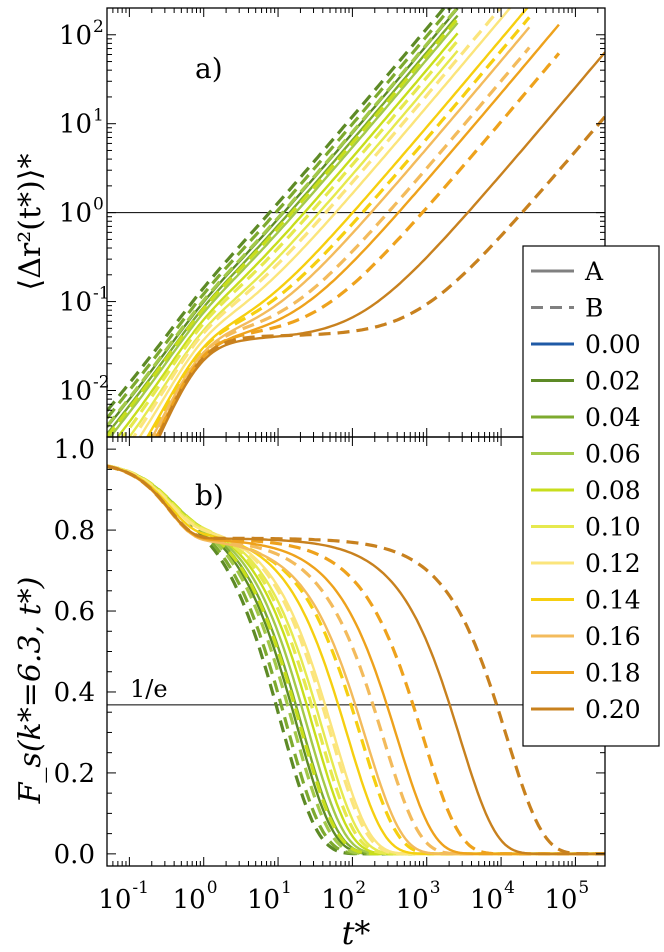 The height and width of the screenshot is (952, 664). Describe the element at coordinates (30, 222) in the screenshot. I see `panel-a-ylabel: ⟨Δr²(t*)⟩*` at that location.